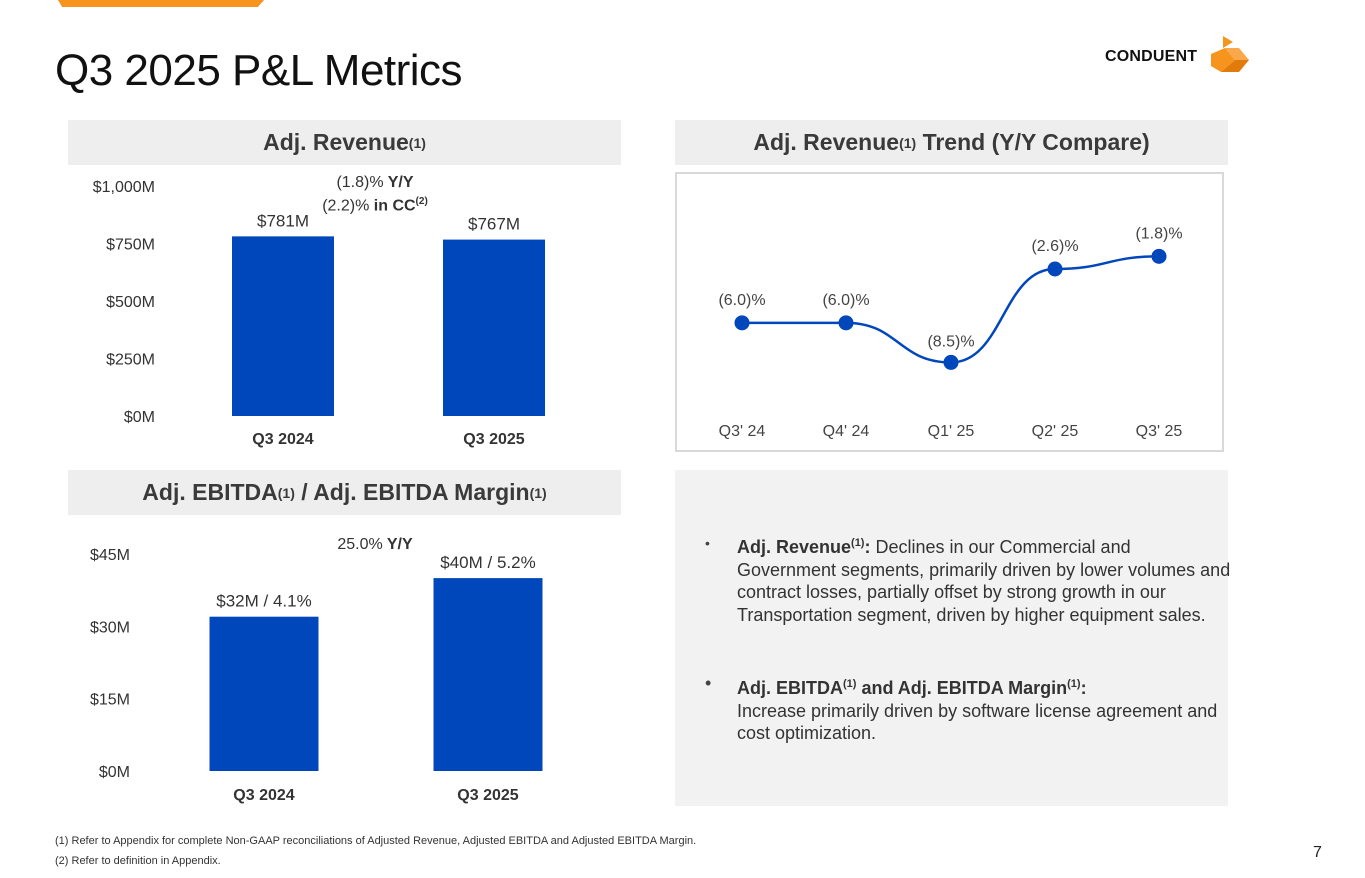 The image size is (1365, 878). What do you see at coordinates (392, 206) in the screenshot?
I see `revenue-cc-label: in CC` at bounding box center [392, 206].